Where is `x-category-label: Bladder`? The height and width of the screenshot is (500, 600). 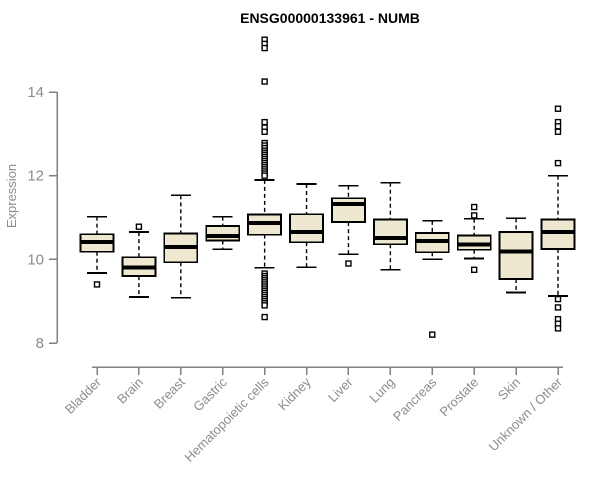
x-category-label: Bladder is located at coordinates (83, 395).